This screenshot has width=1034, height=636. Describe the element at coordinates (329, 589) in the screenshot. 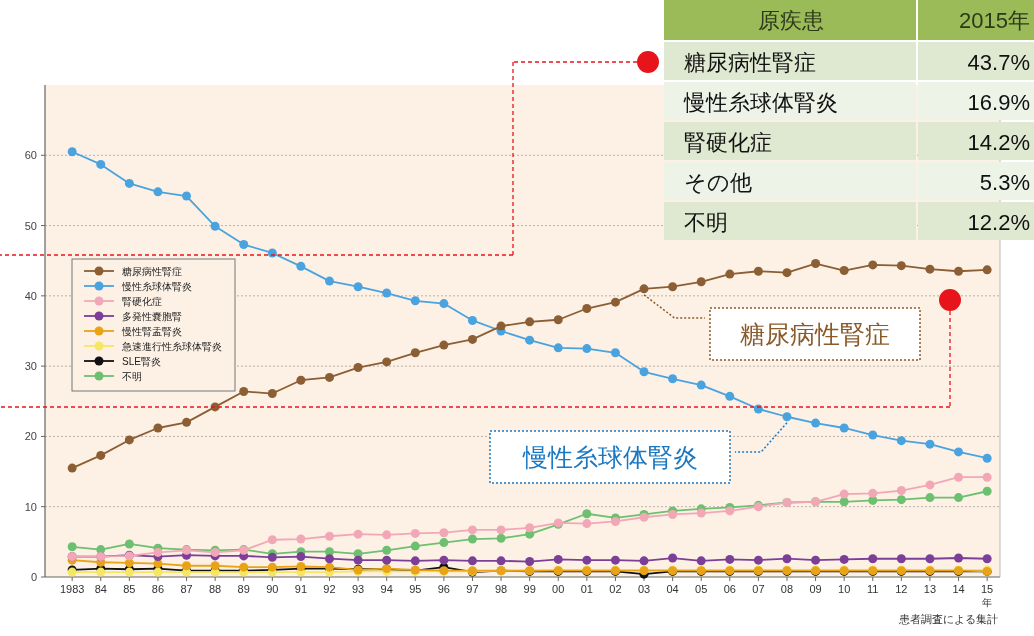

I see `x-tick-label: 92` at that location.